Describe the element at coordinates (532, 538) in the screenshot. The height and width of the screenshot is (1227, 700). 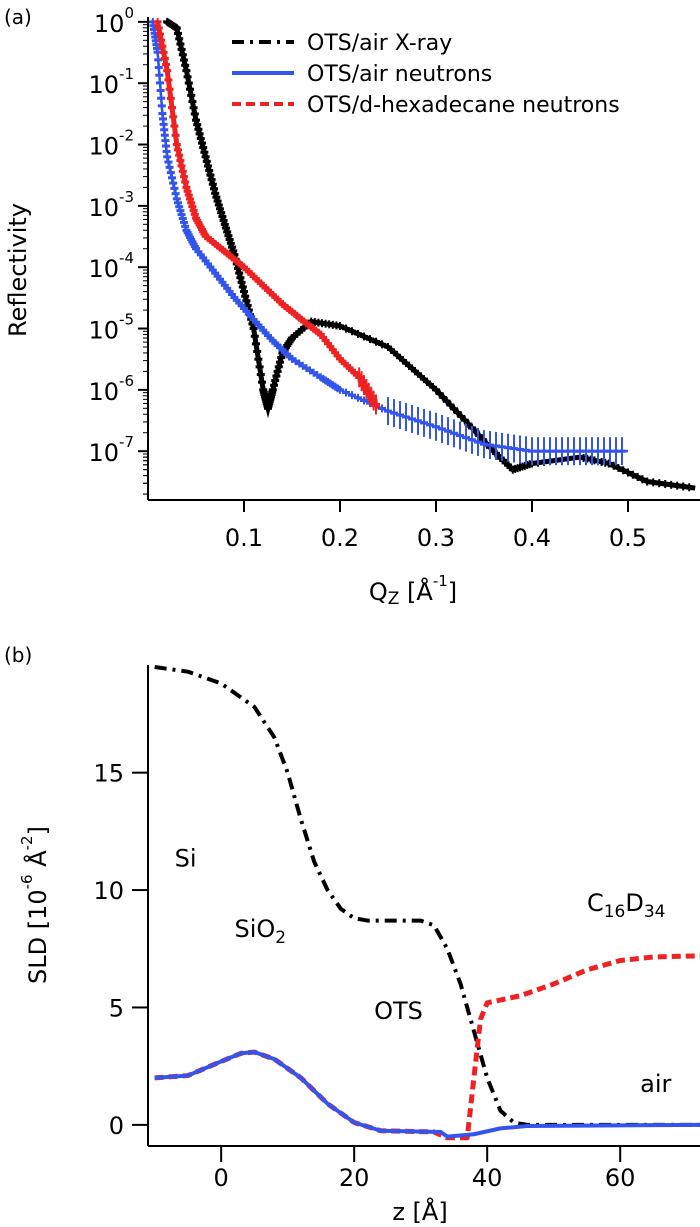
I see `x-tick-label: 0.4` at that location.